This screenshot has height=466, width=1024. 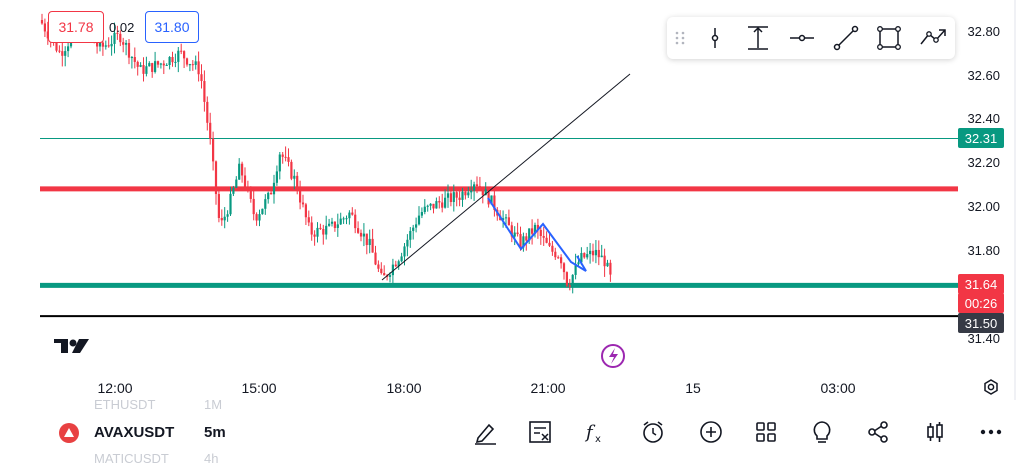 I want to click on ideas-icon, so click(x=822, y=432).